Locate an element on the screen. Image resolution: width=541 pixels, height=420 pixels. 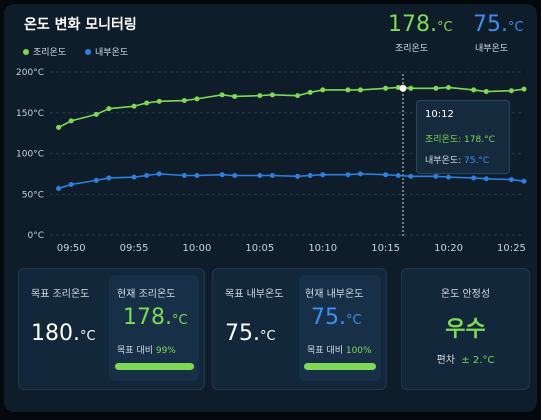
card: 목표 조리온도 180.°C 현재 조리온도 178.°C 목표 대비 99% is located at coordinates (111, 329).